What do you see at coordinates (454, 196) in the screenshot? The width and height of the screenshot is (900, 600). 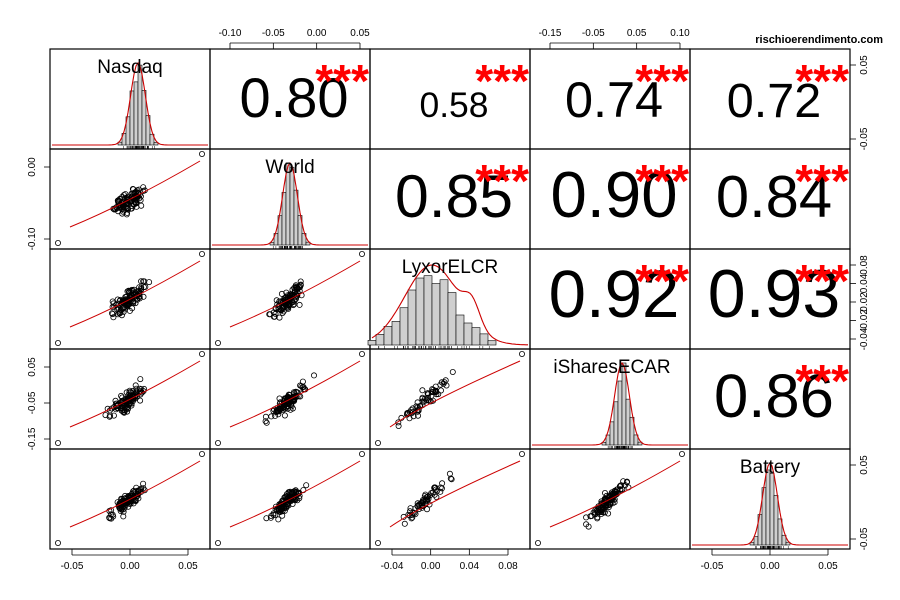 I see `correlation-value: 0.85` at bounding box center [454, 196].